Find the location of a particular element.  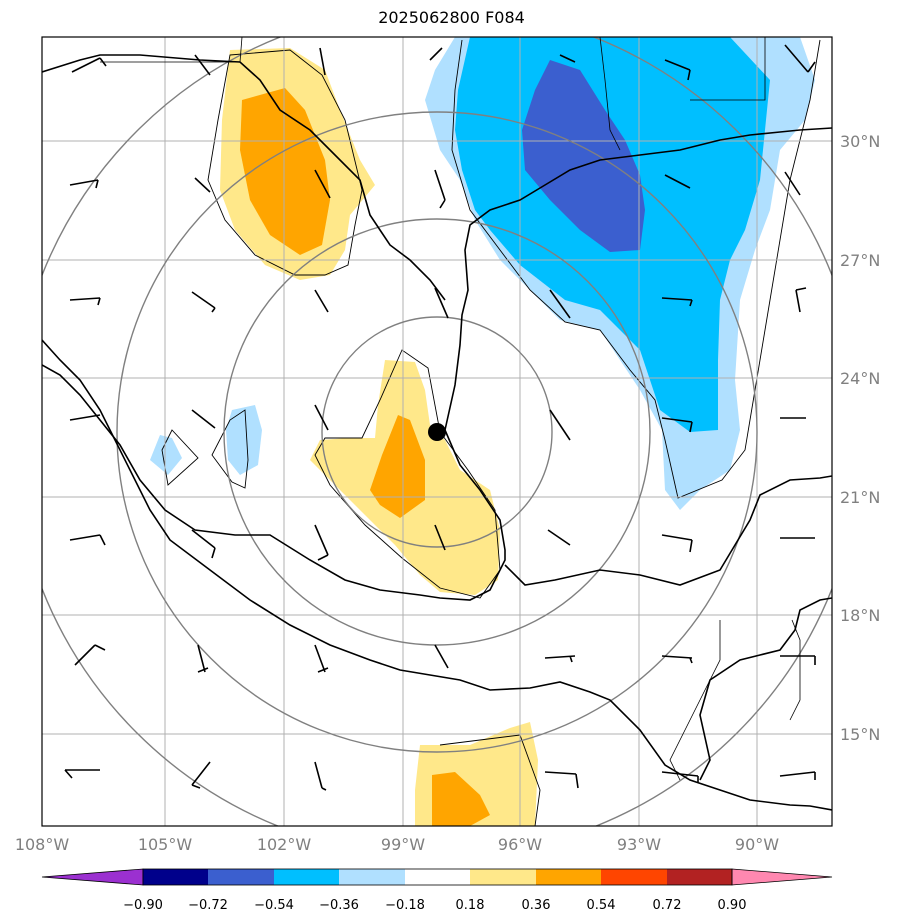

lat-tick-label: 24°N is located at coordinates (860, 378).